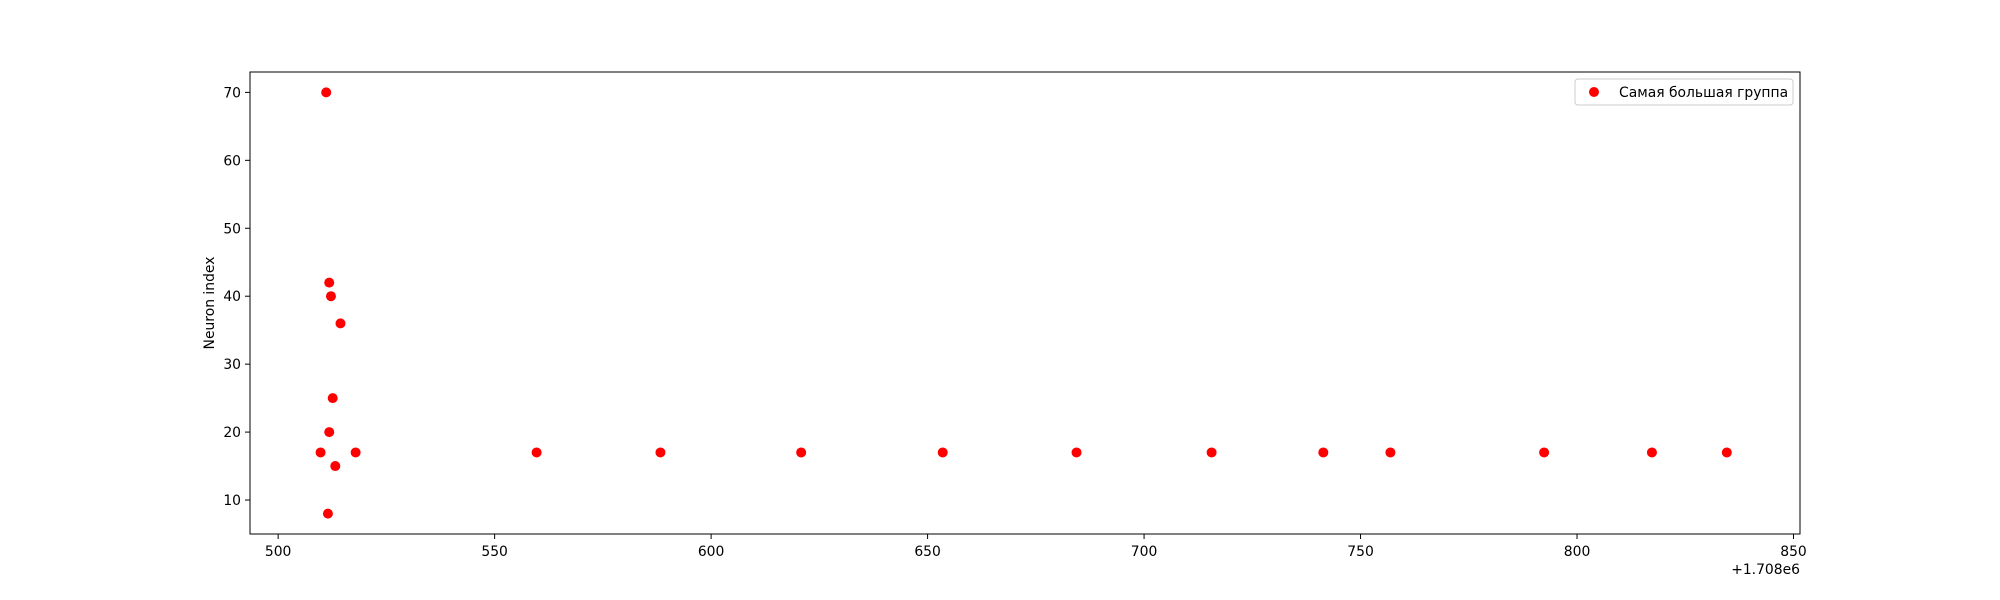  Describe the element at coordinates (232, 365) in the screenshot. I see `y-tick-label: 30` at that location.